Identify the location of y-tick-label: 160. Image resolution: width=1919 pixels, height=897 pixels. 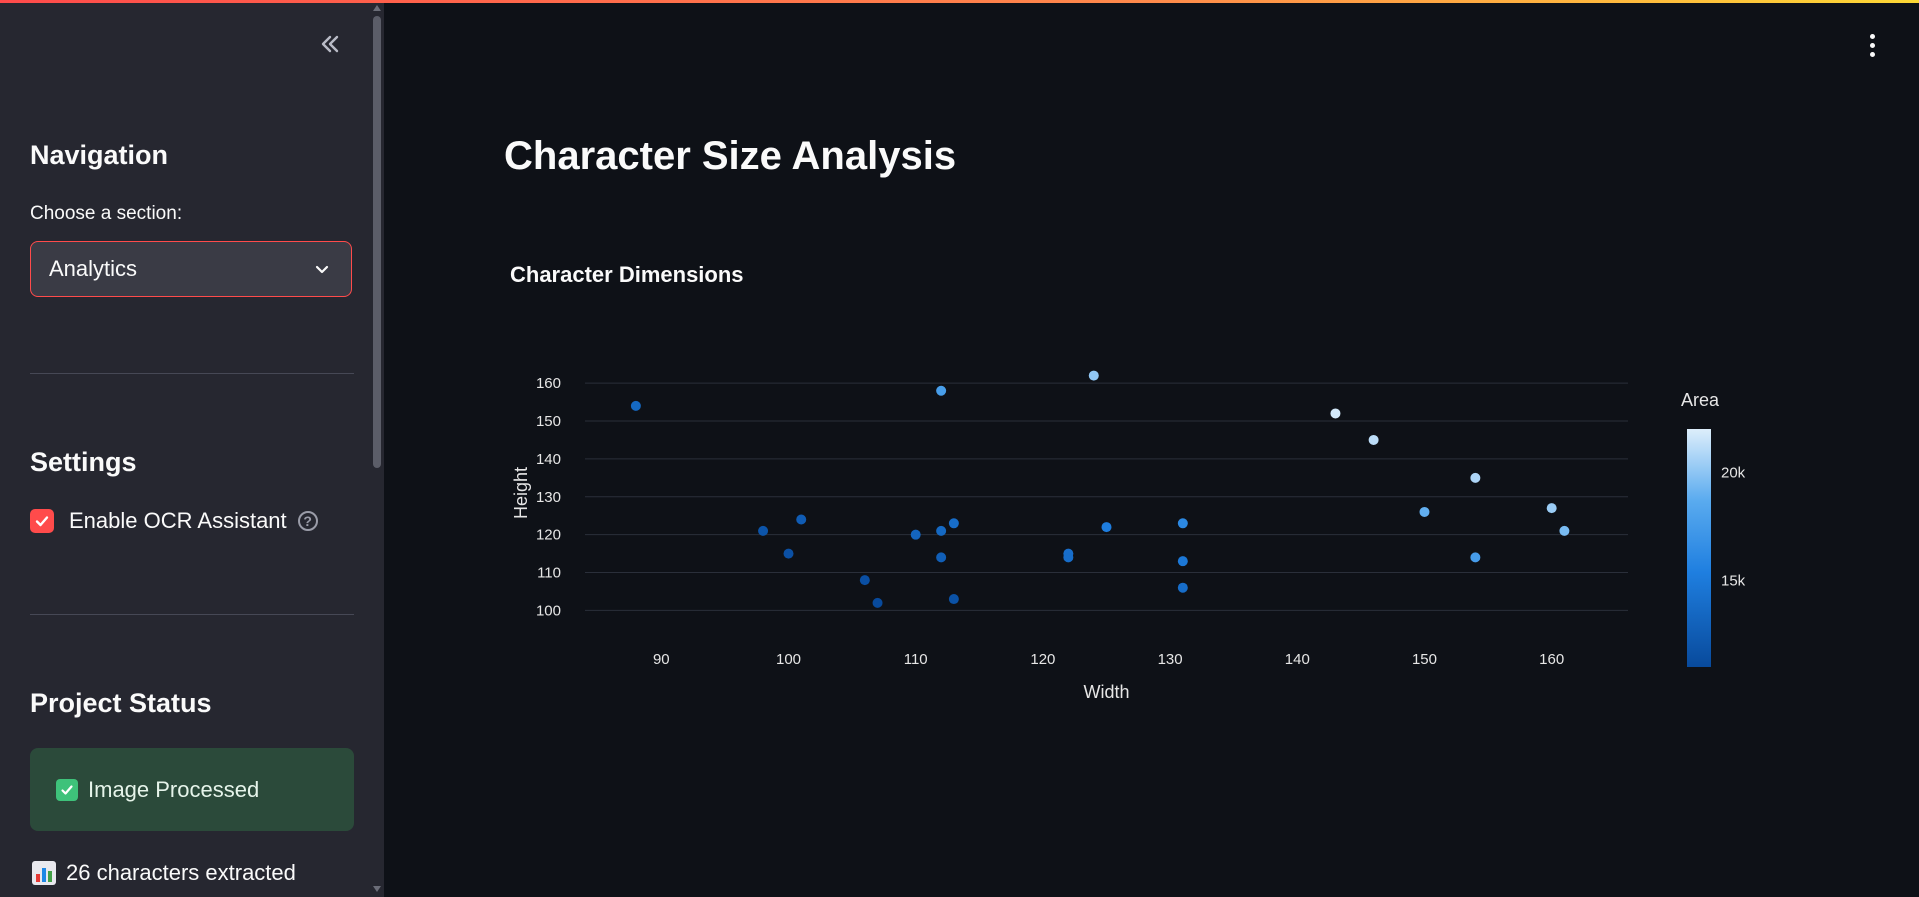
(548, 383).